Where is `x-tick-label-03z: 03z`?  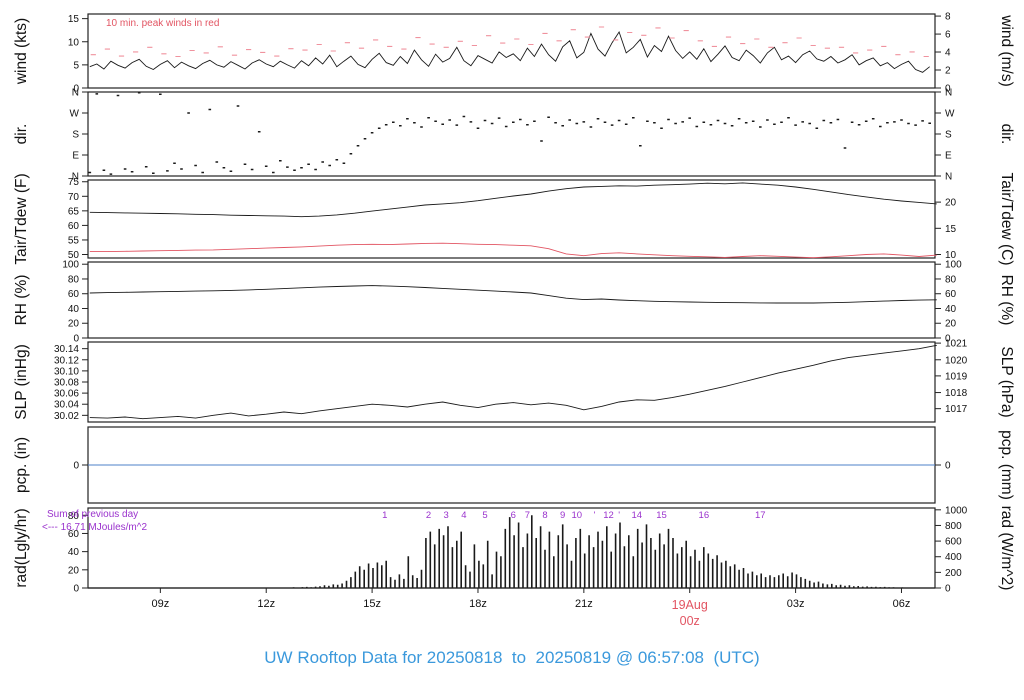
x-tick-label-03z: 03z is located at coordinates (796, 604).